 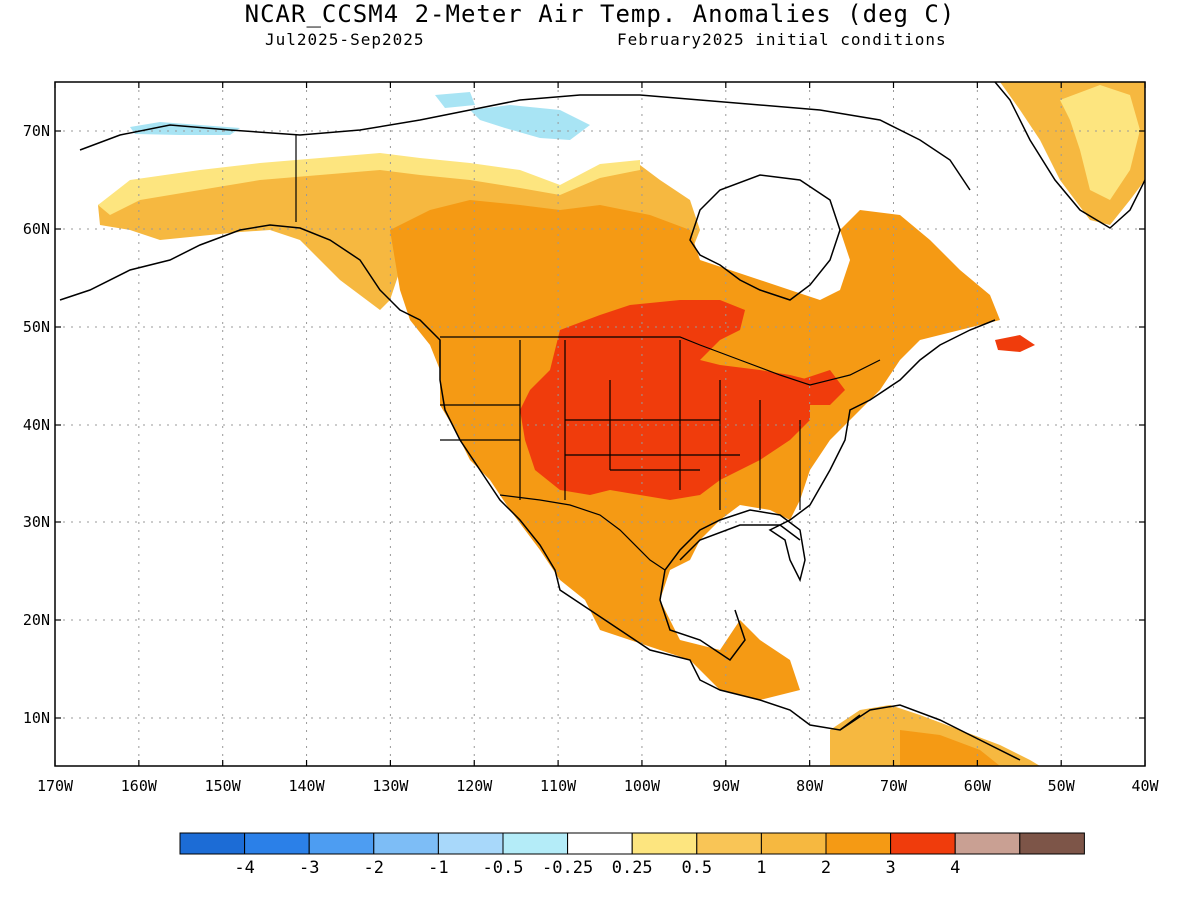 I want to click on legend-label: -2, so click(x=374, y=868).